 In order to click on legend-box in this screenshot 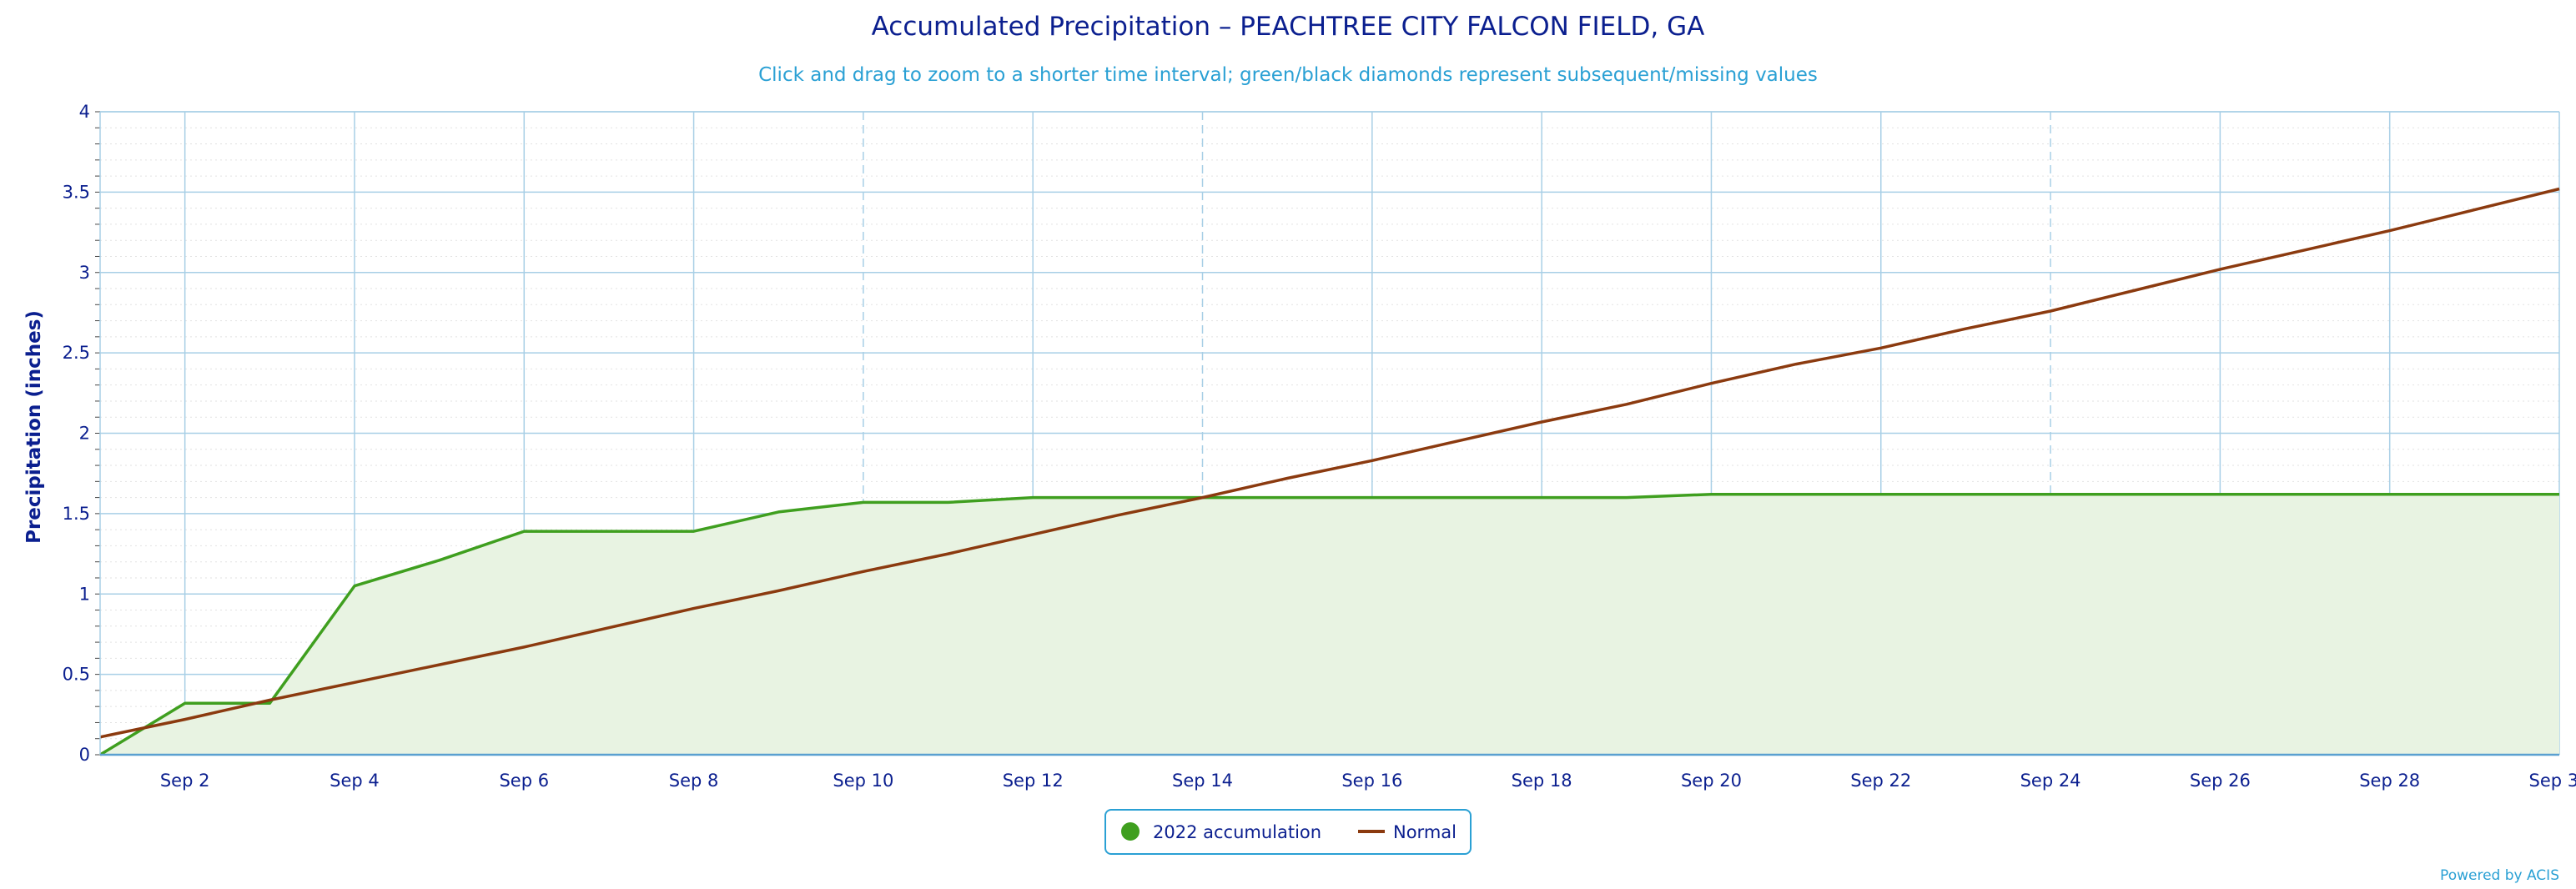, I will do `click(1288, 832)`.